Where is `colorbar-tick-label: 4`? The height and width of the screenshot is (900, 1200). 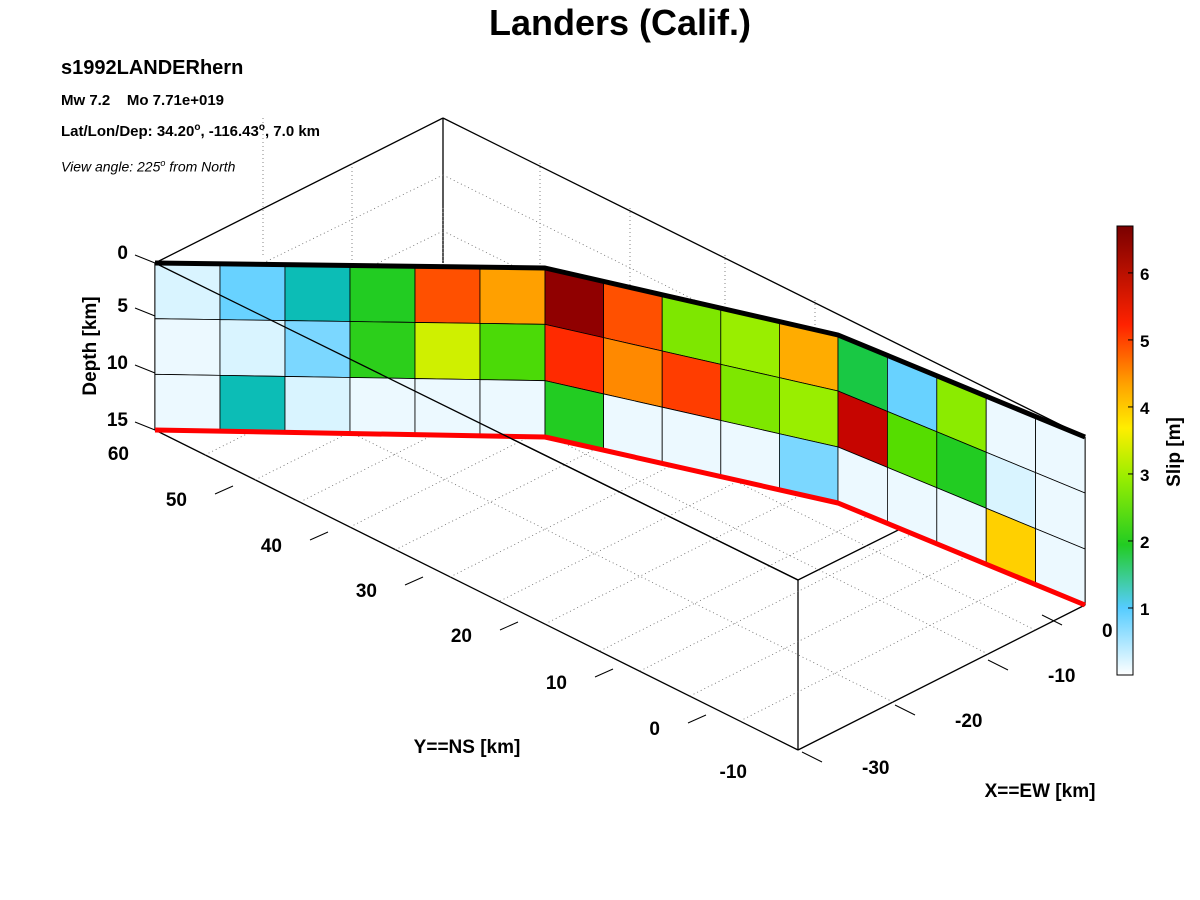 colorbar-tick-label: 4 is located at coordinates (1145, 408).